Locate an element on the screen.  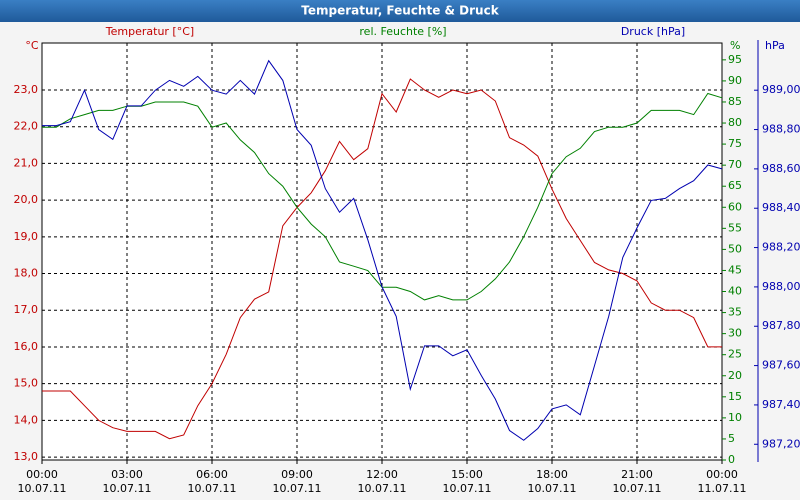
y-tick-label: 18,0 is located at coordinates (26, 273).